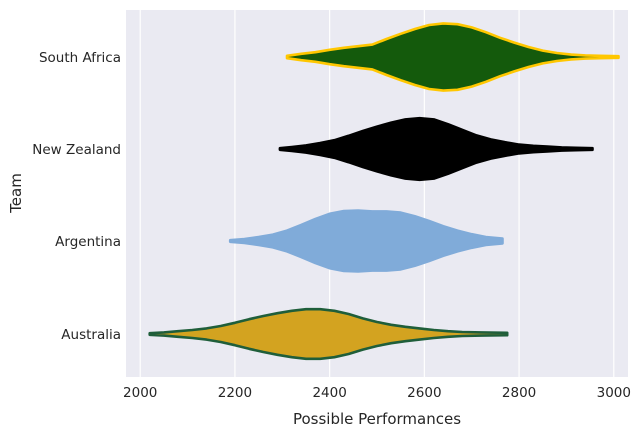 The image size is (639, 437). What do you see at coordinates (452, 57) in the screenshot?
I see `violin-south-africa` at bounding box center [452, 57].